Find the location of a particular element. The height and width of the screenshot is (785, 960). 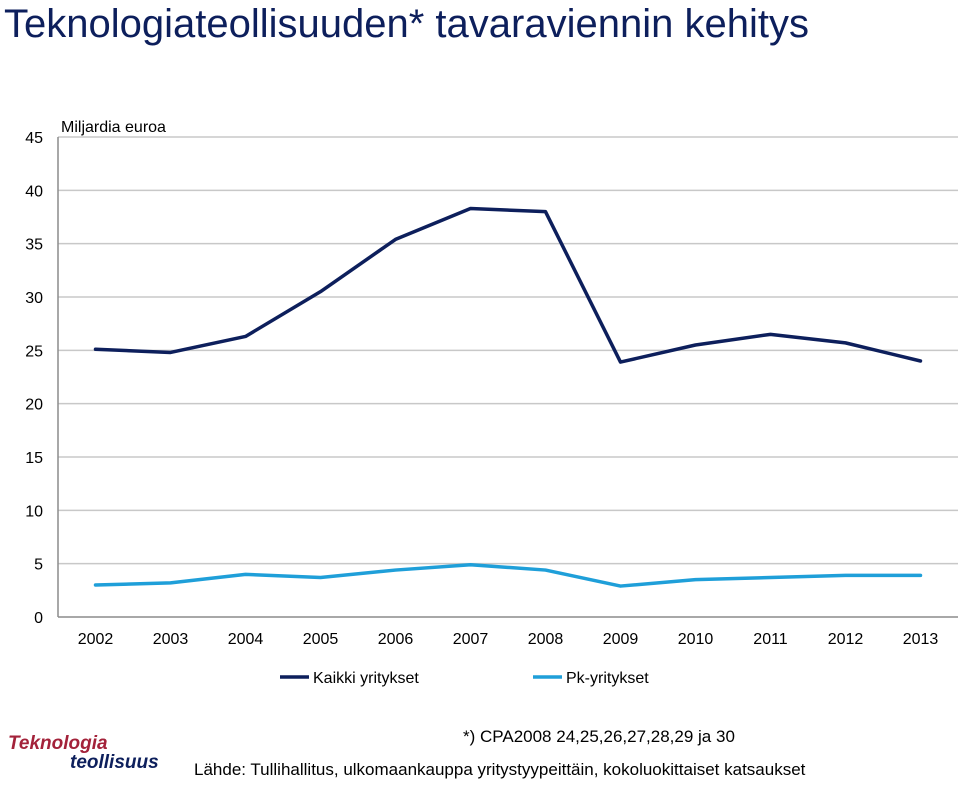

logo-line2: teollisuus is located at coordinates (114, 762).